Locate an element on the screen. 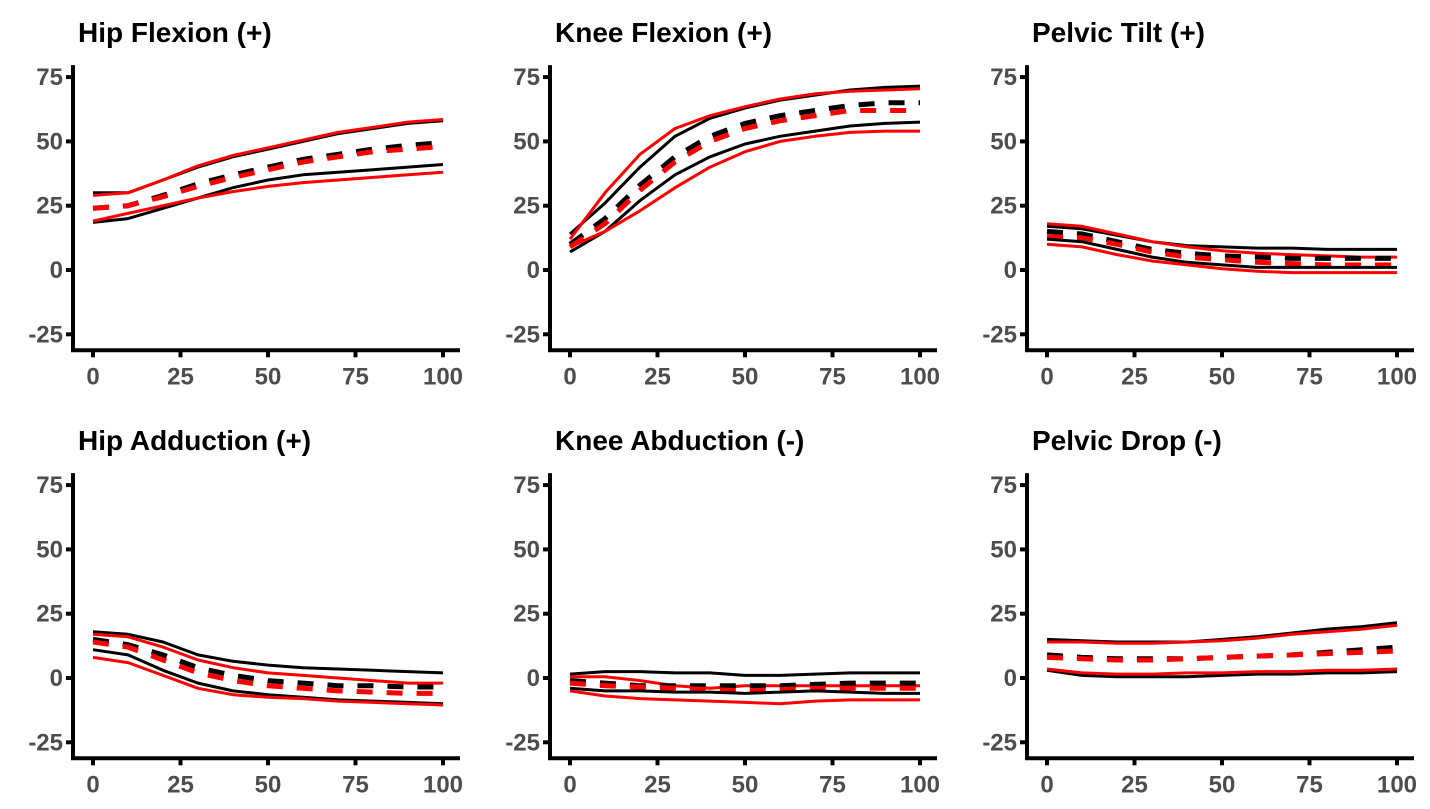 The image size is (1430, 809). panel-3: Pelvic Tilt (+) -25 0 25 50 75 0 25 50 75 100 is located at coordinates (1199, 203).